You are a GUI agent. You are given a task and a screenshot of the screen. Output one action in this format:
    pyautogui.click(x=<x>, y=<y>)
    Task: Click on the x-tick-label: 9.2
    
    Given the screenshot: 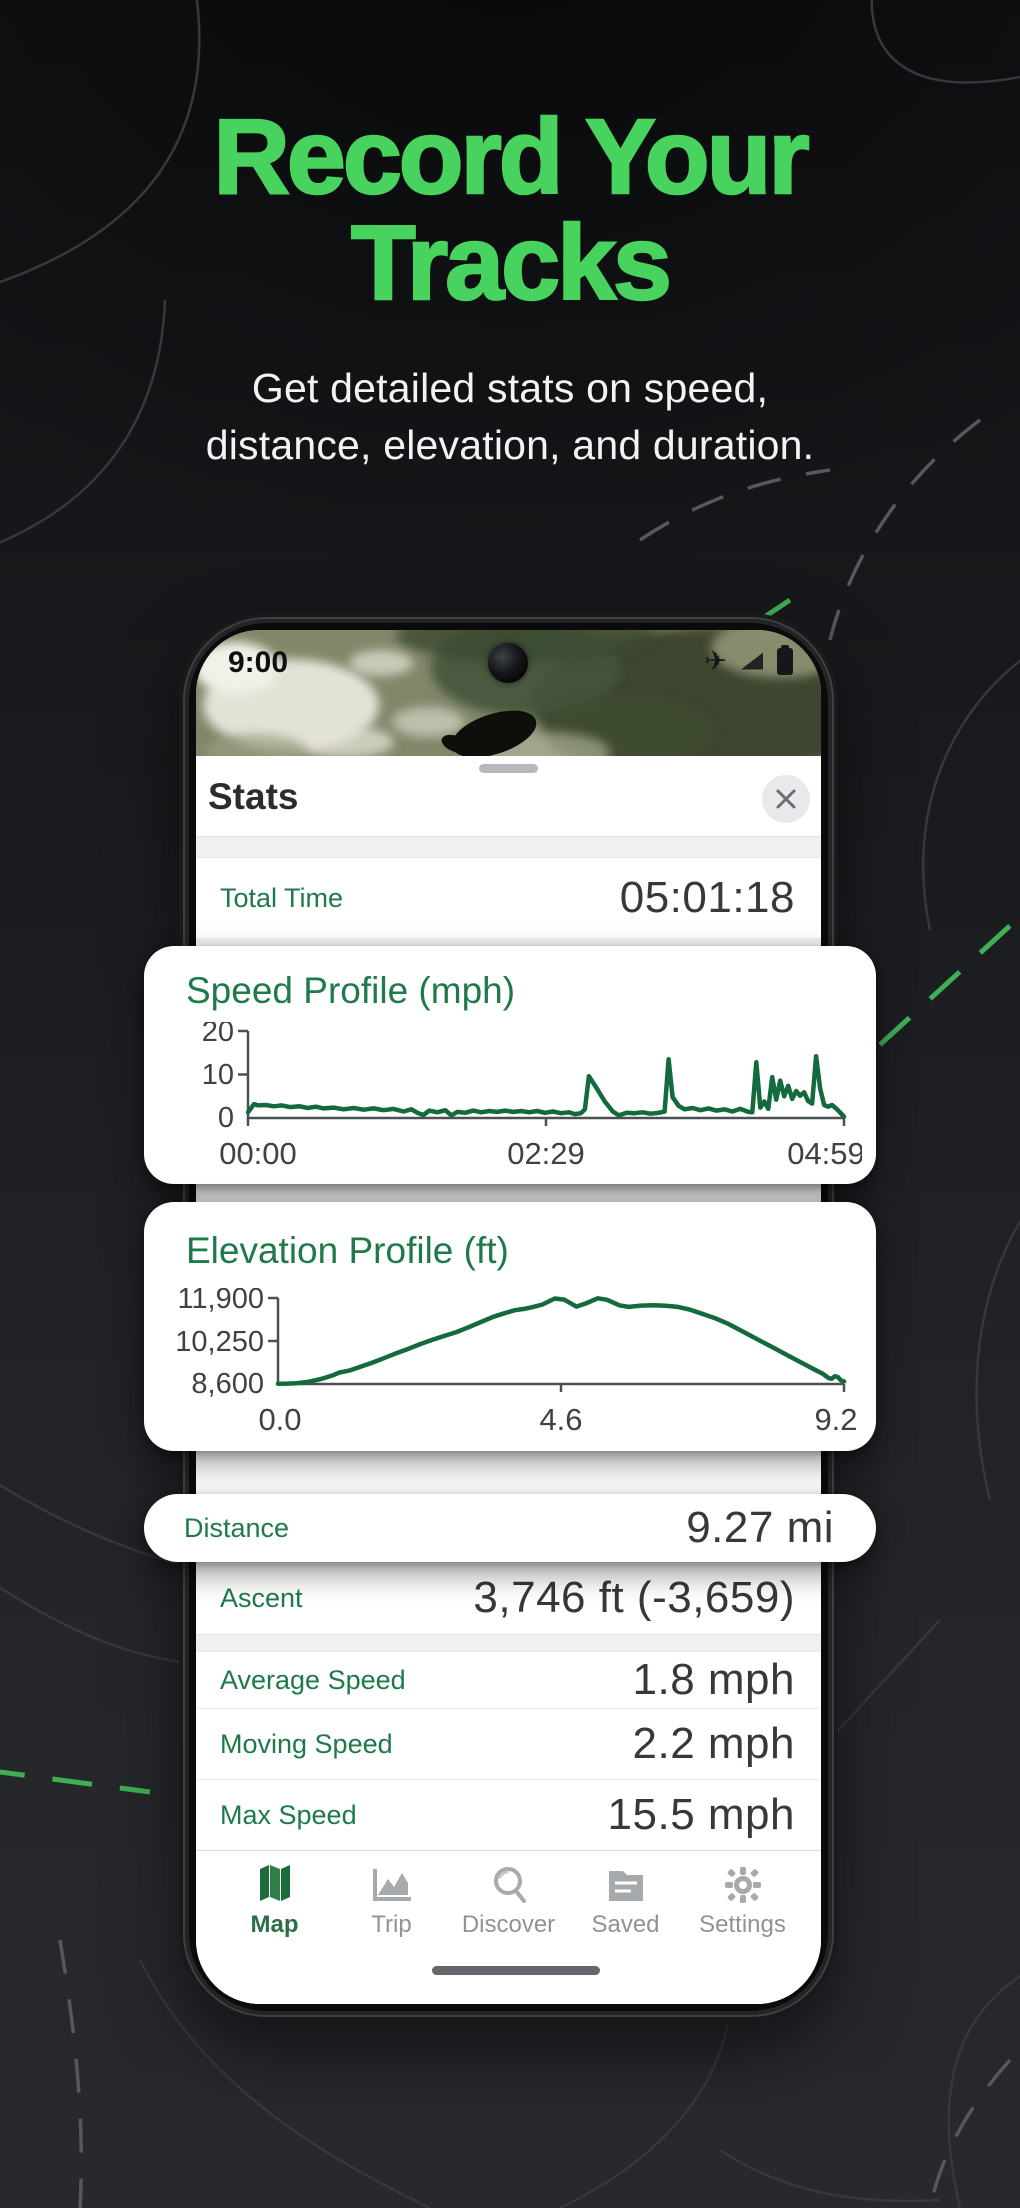 What is the action you would take?
    pyautogui.click(x=835, y=1419)
    